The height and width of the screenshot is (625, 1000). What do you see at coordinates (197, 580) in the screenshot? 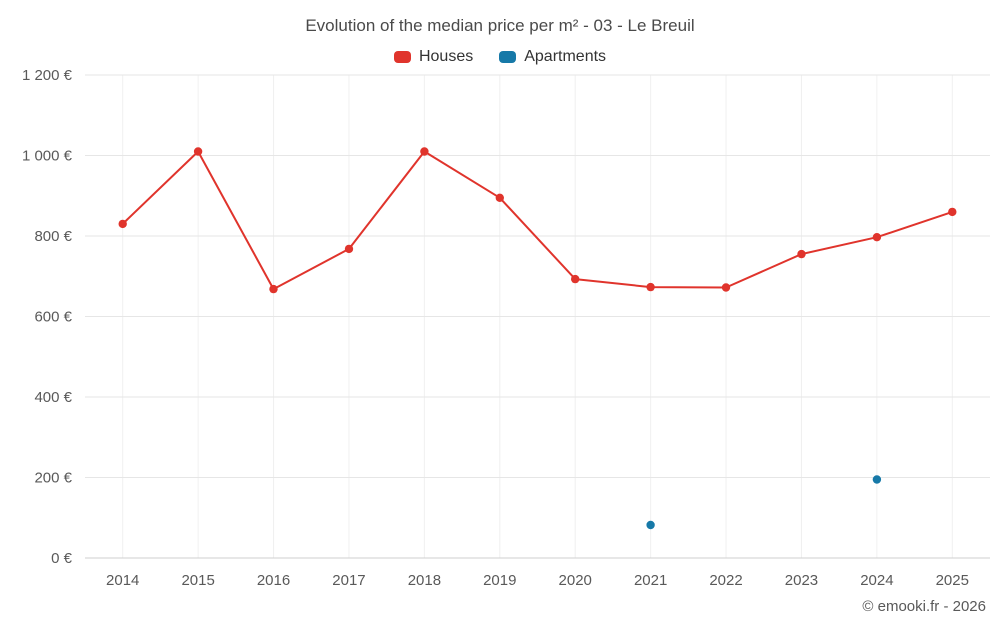
I see `x-axis-label: 2015` at bounding box center [197, 580].